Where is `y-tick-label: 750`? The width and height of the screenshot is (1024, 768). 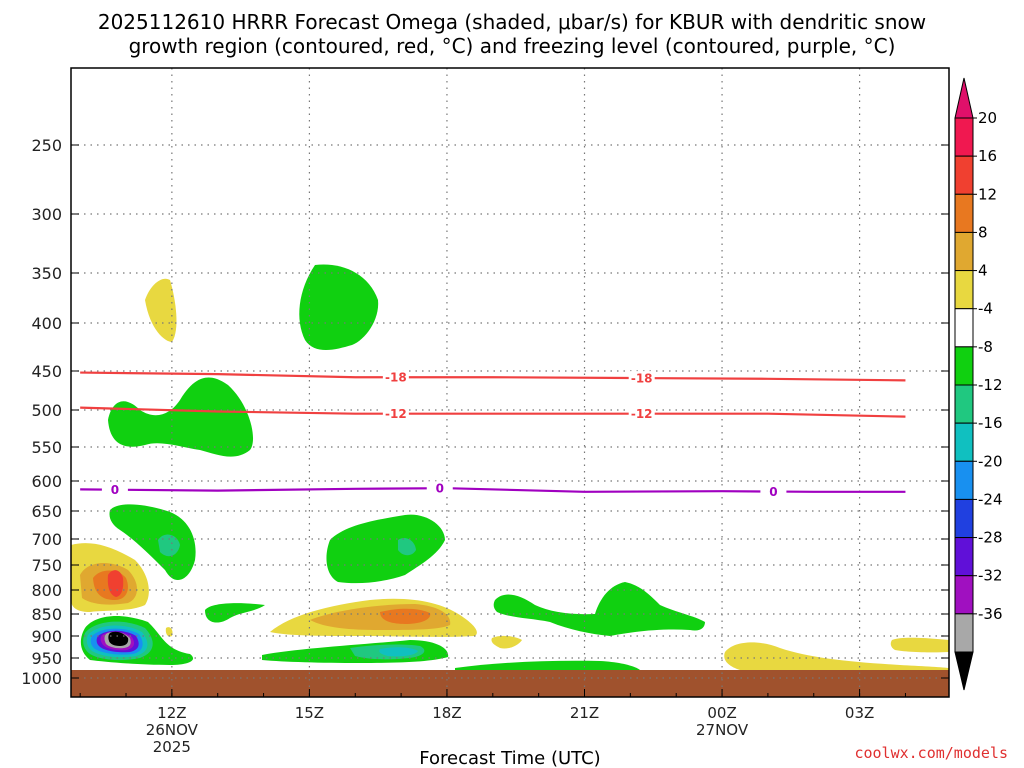 y-tick-label: 750 is located at coordinates (46, 565).